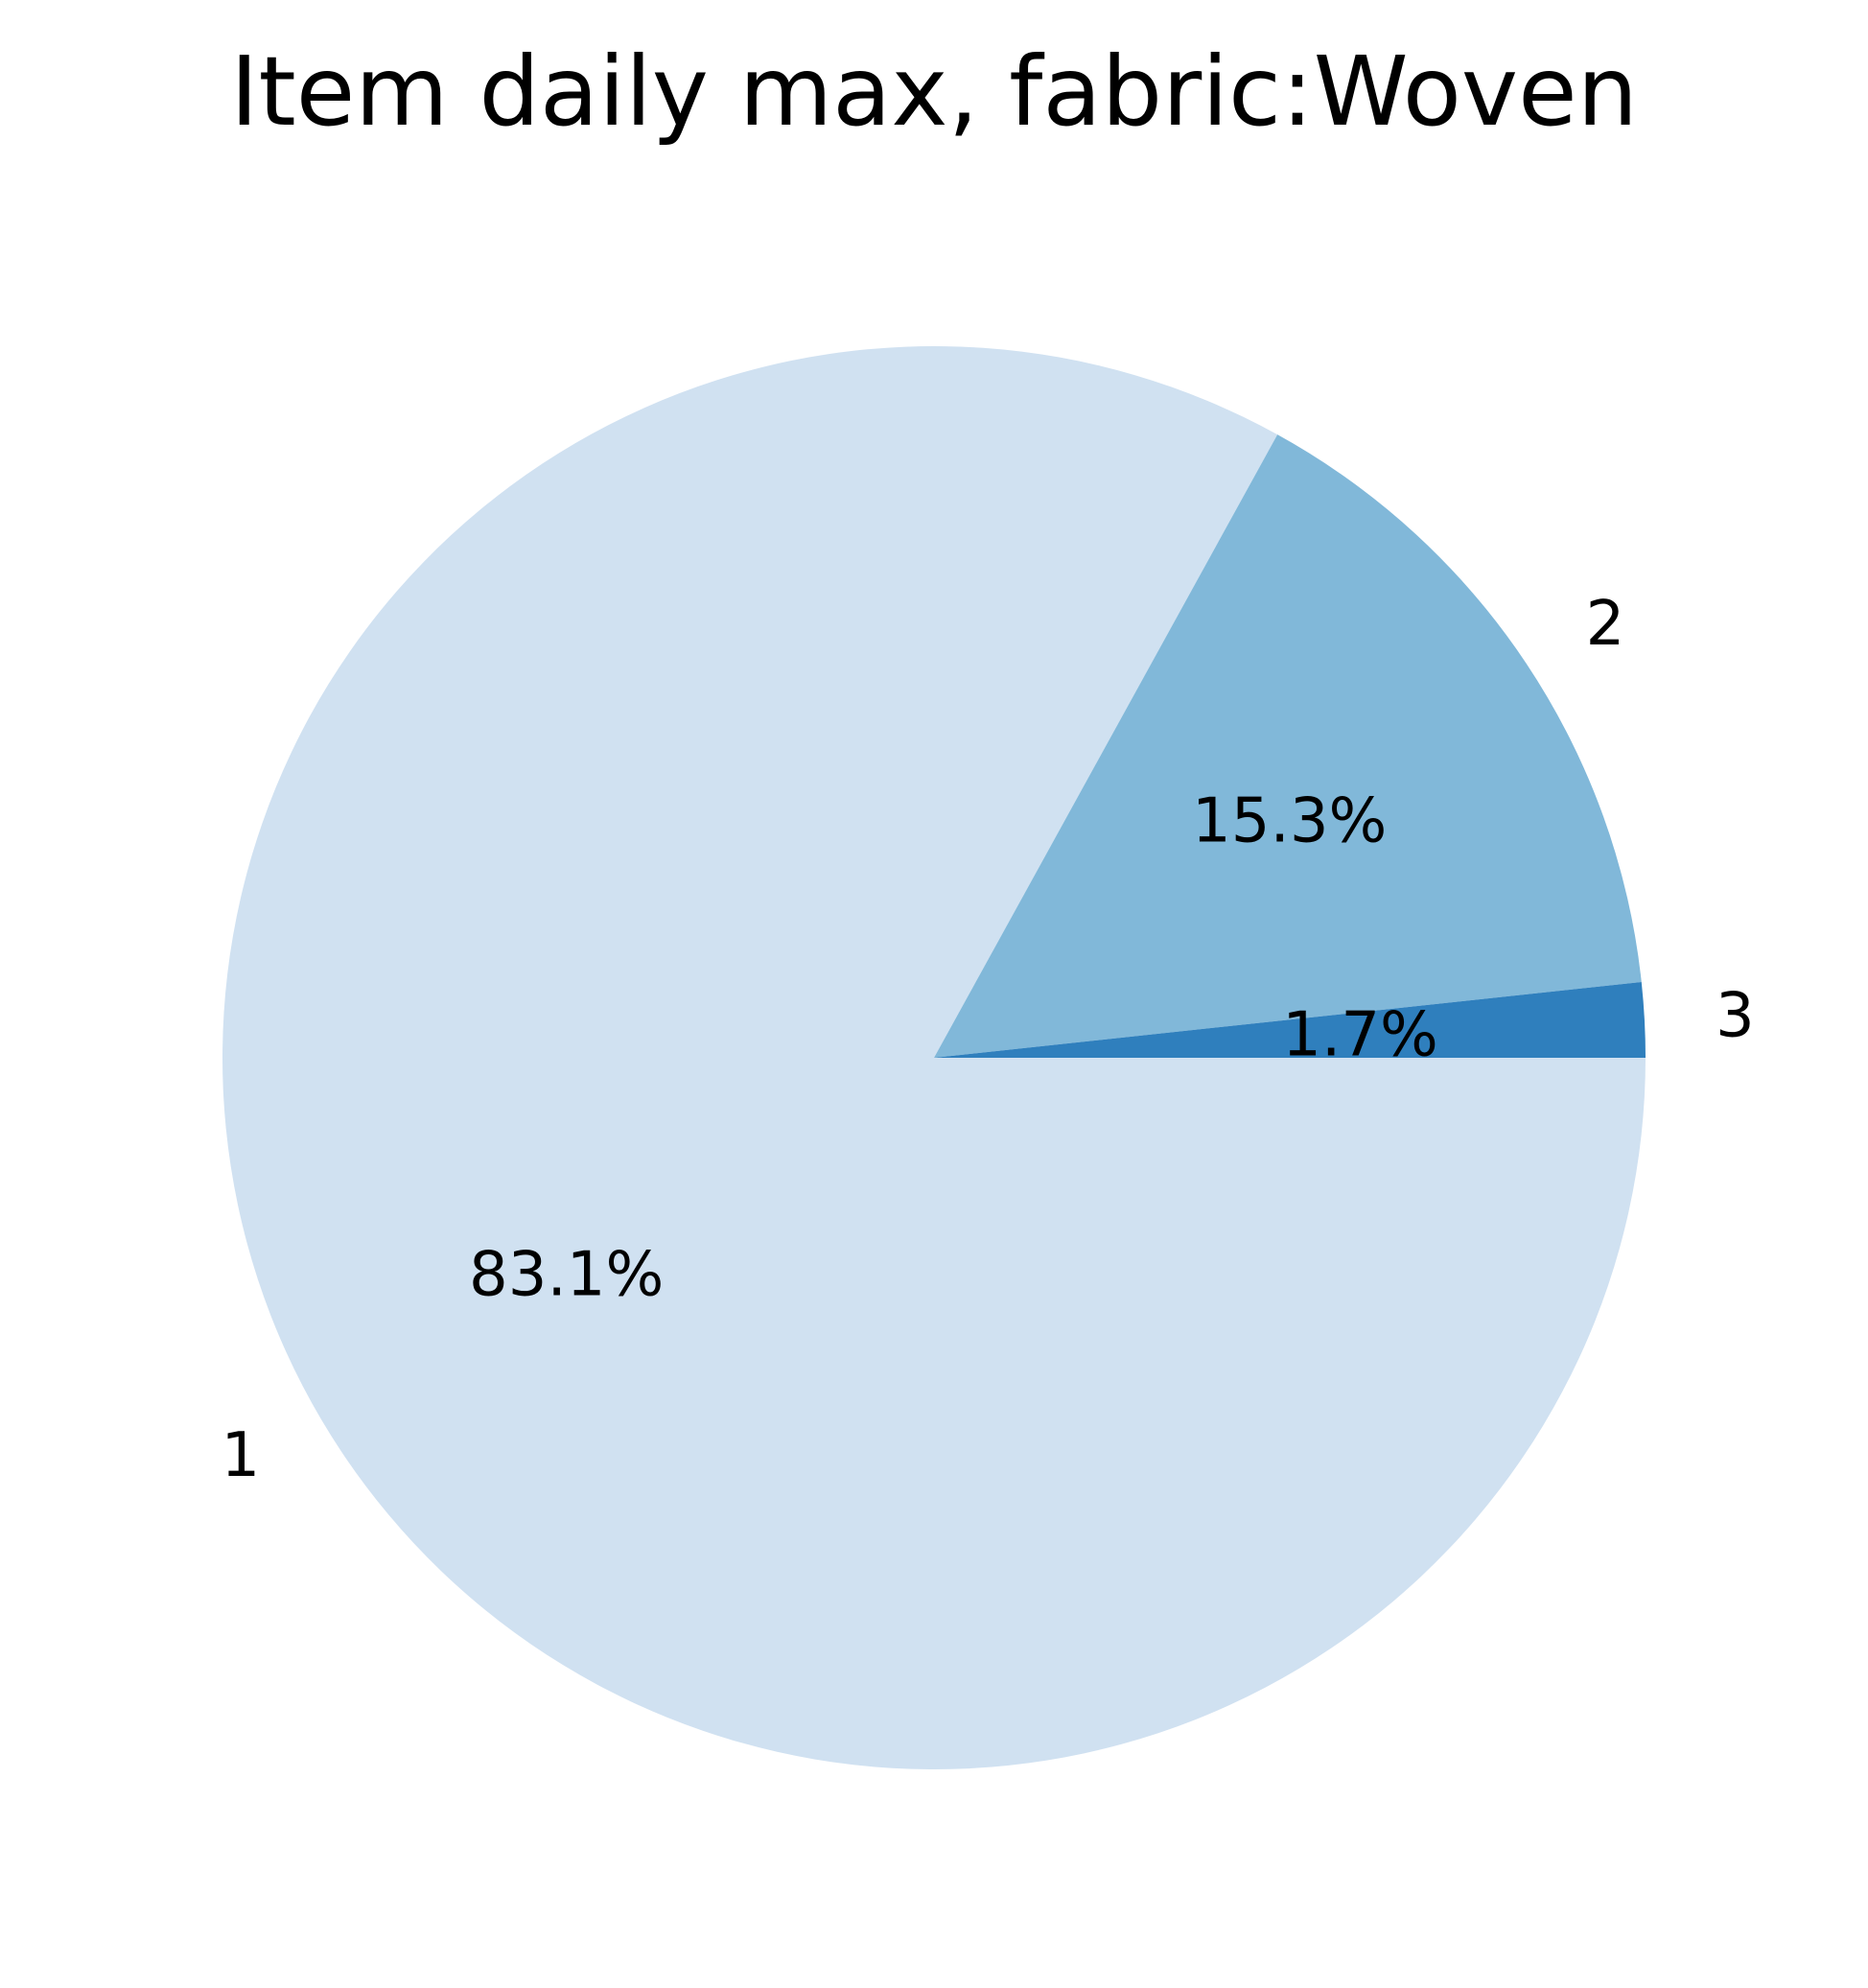  Describe the element at coordinates (1289, 821) in the screenshot. I see `slice-pct-label-2: 15.3%` at that location.